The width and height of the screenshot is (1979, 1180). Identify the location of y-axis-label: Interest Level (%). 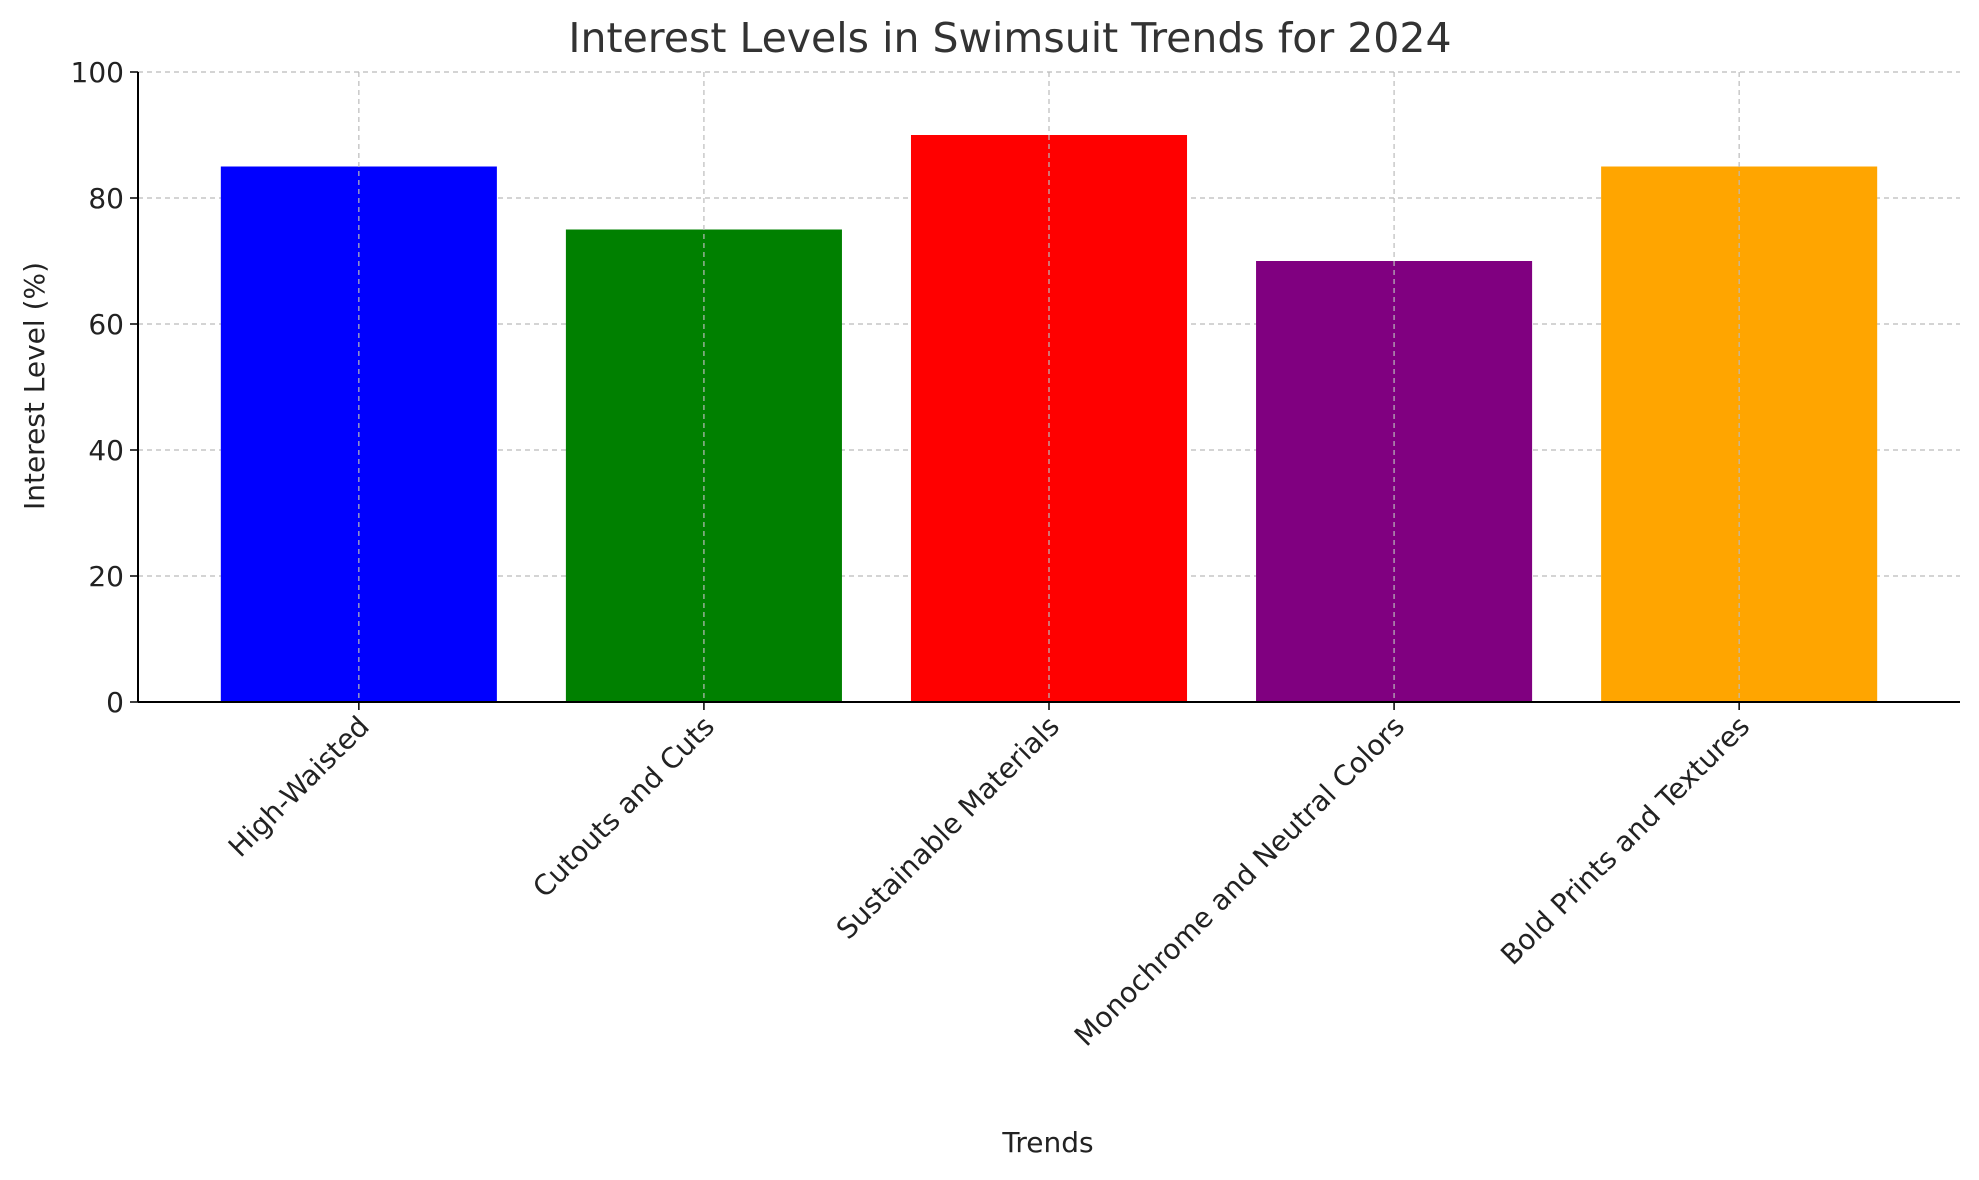
(34, 386).